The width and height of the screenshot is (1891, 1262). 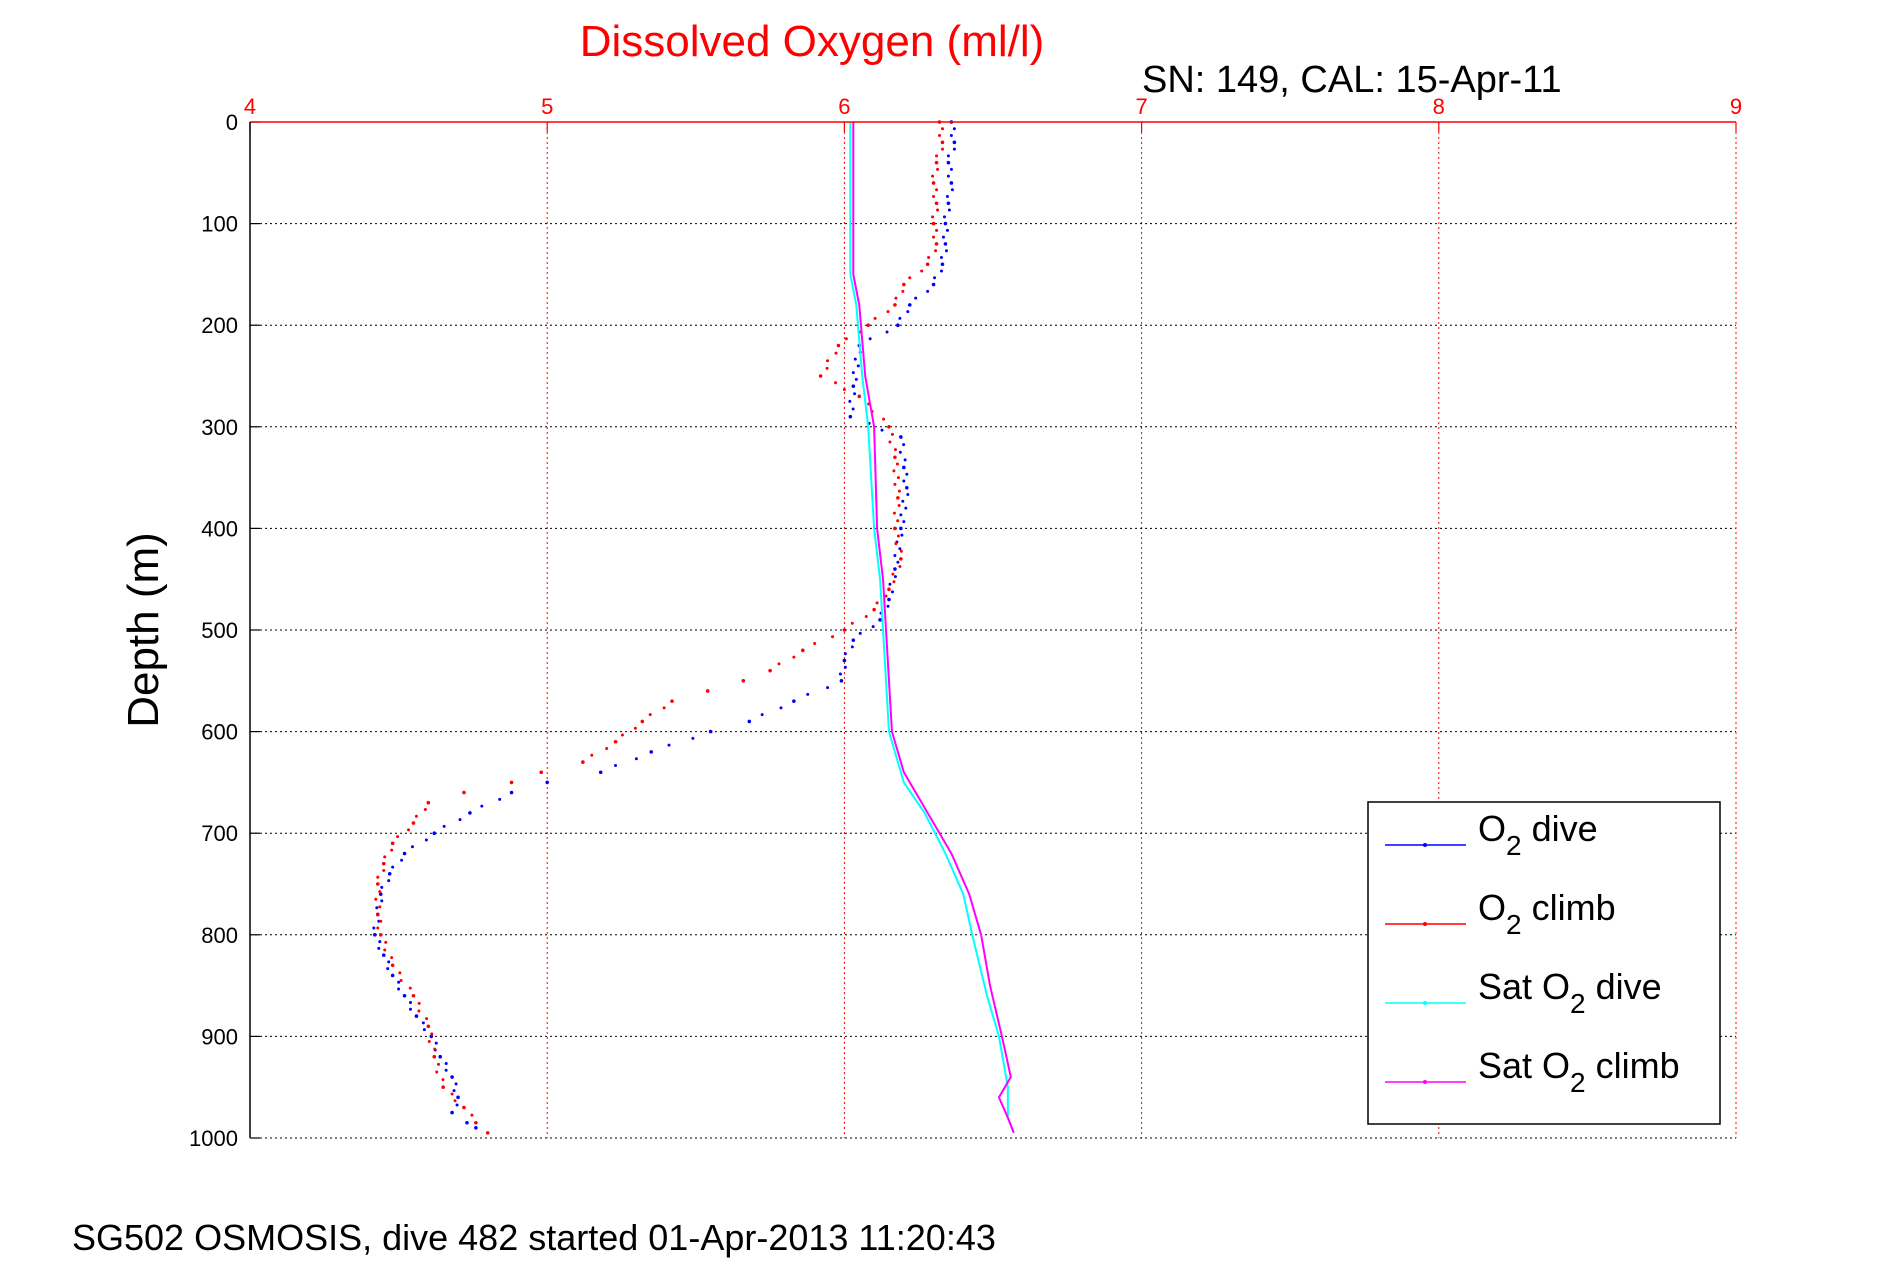 I want to click on y-tick-label: 900, so click(x=219, y=1036).